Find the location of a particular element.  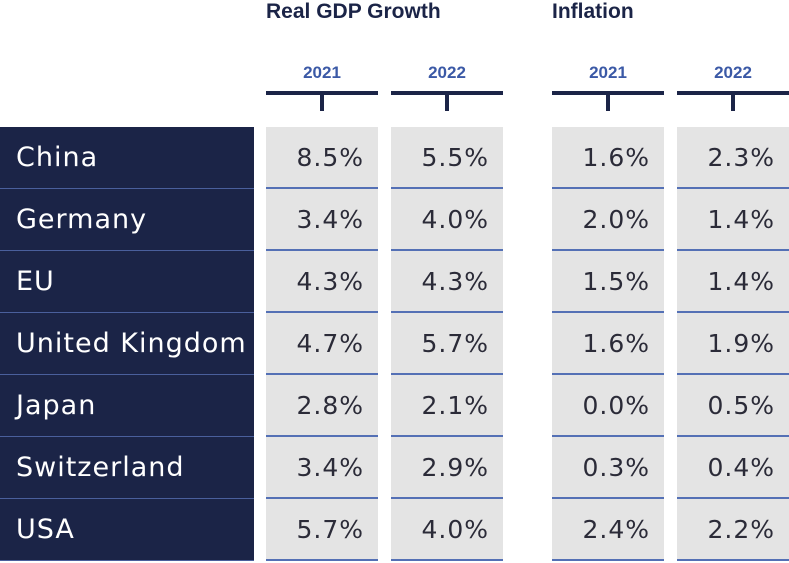

value-cell-gdp-2021: 4.3% is located at coordinates (322, 282).